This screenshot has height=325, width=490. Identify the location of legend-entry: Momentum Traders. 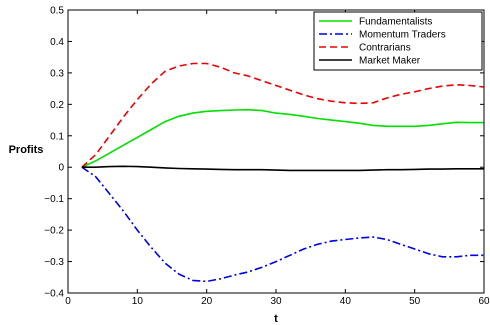
(402, 35).